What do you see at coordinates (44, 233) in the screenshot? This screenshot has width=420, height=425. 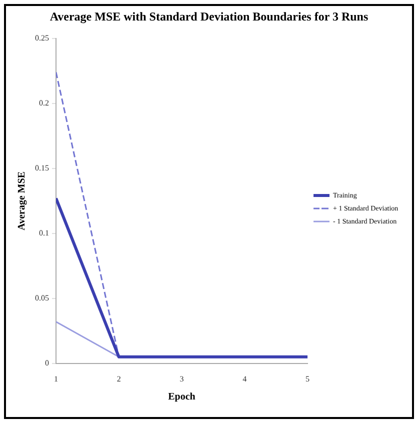 I see `y-tick-label: 0.1` at bounding box center [44, 233].